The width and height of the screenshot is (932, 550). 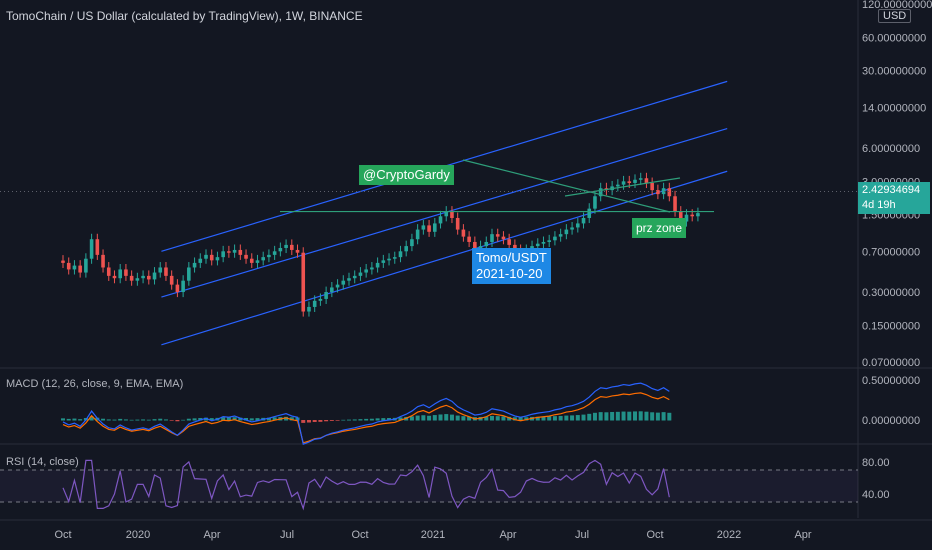 I want to click on price-tick-label: 0.15000000, so click(x=891, y=326).